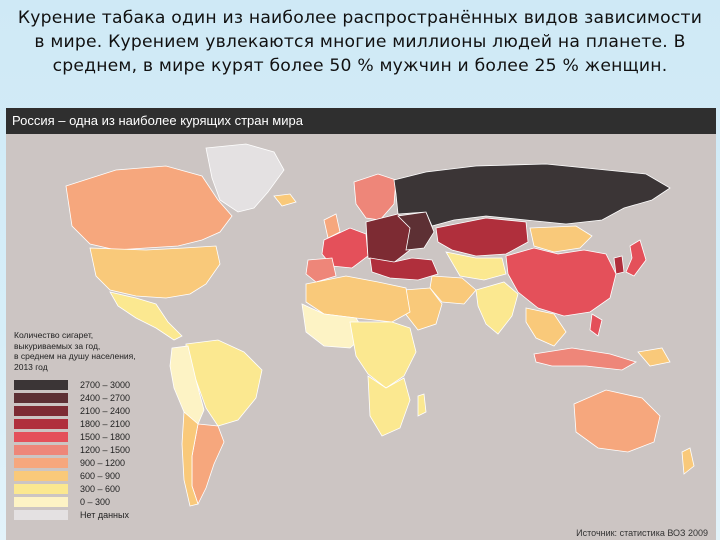 This screenshot has width=720, height=540. Describe the element at coordinates (105, 397) in the screenshot. I see `legend-label: 2400 – 2700` at that location.